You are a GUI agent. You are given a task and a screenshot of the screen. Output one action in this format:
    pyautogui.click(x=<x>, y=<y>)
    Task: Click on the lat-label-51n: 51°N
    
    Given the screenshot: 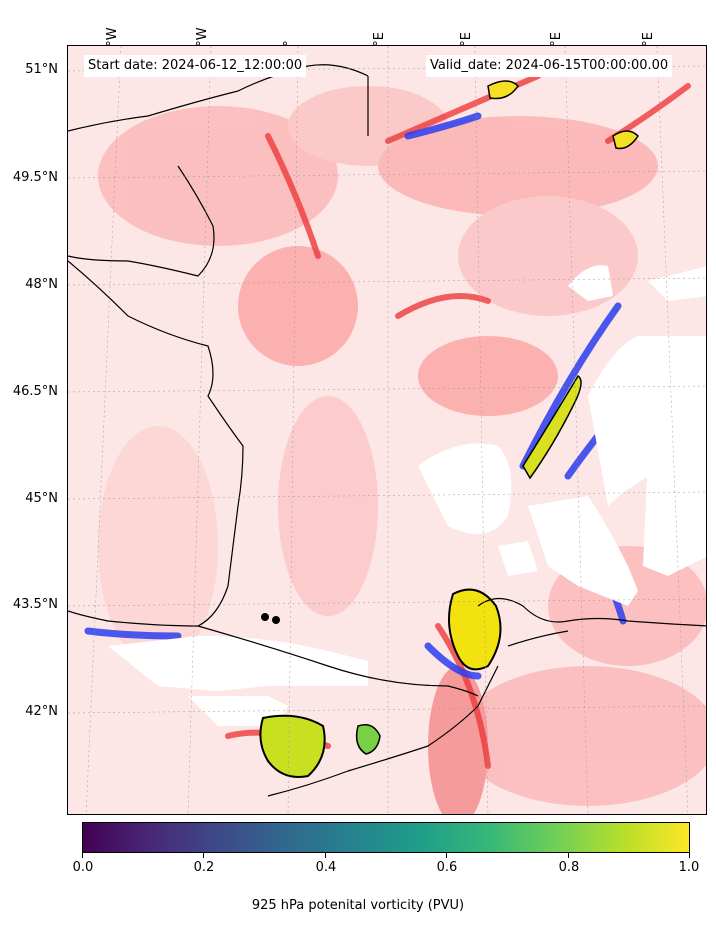 What is the action you would take?
    pyautogui.click(x=41, y=69)
    